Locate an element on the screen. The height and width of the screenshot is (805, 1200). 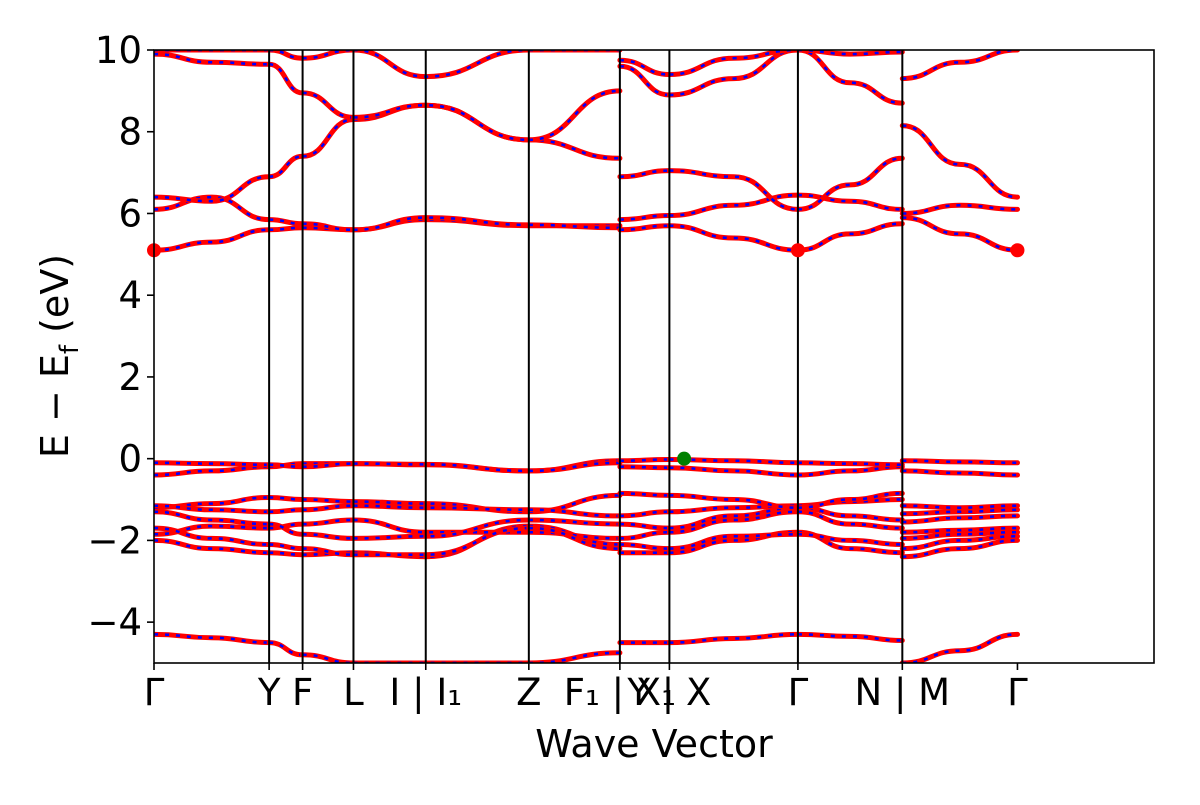
y-axis-title-subscript: f is located at coordinates (70, 349).